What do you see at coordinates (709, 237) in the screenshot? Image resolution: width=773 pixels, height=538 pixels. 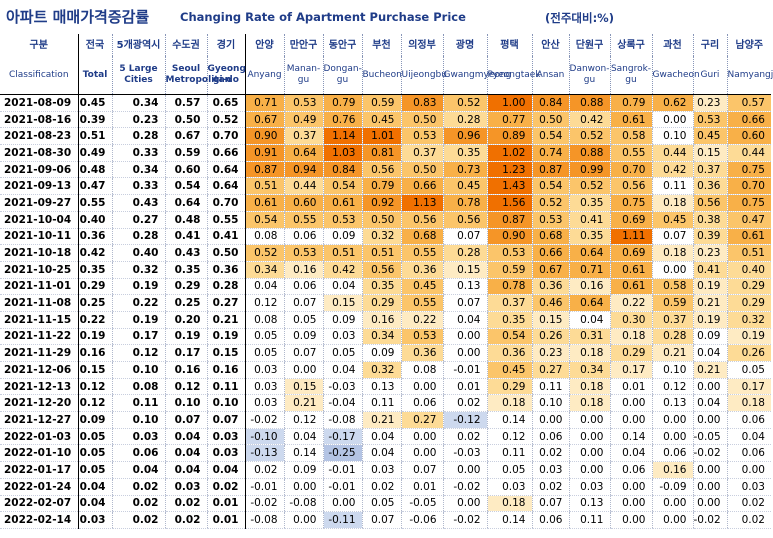 I see `value-cell: 0.39` at bounding box center [709, 237].